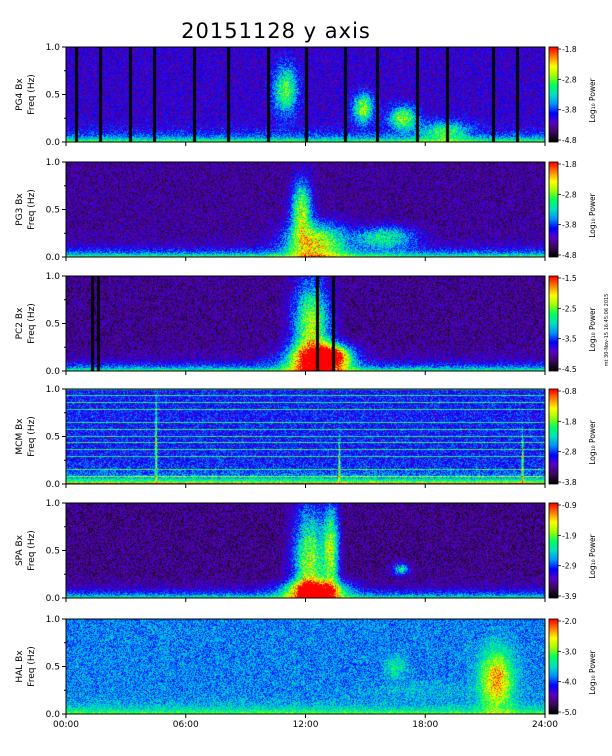 The width and height of the screenshot is (612, 756). Describe the element at coordinates (569, 535) in the screenshot. I see `colorbar-tick-label: -1.9` at that location.